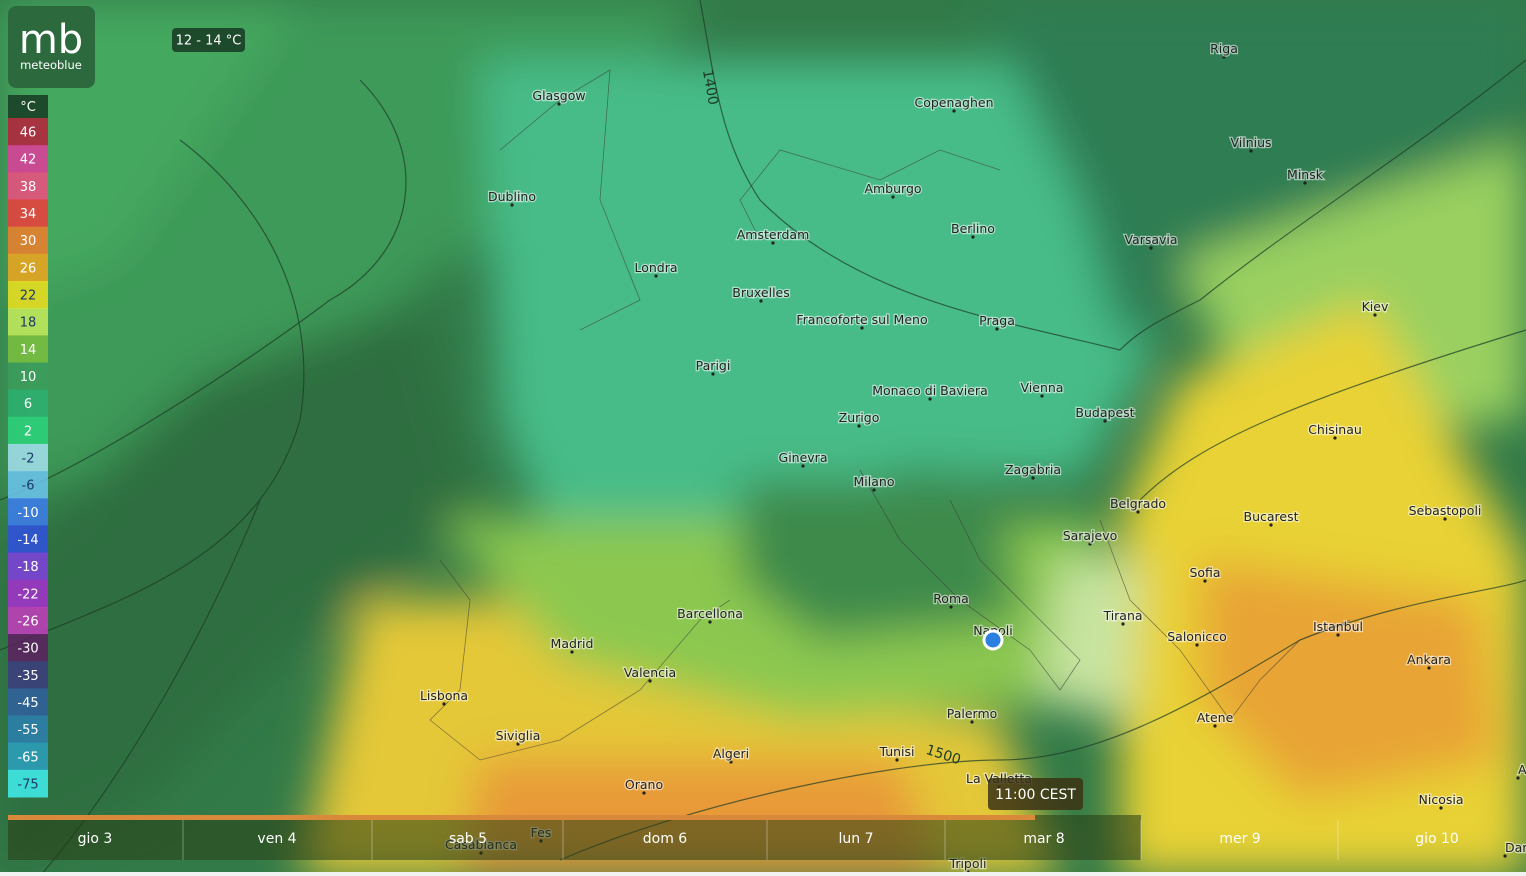 This screenshot has width=1526, height=876. Describe the element at coordinates (276, 839) in the screenshot. I see `timeline-day: ven 4` at that location.